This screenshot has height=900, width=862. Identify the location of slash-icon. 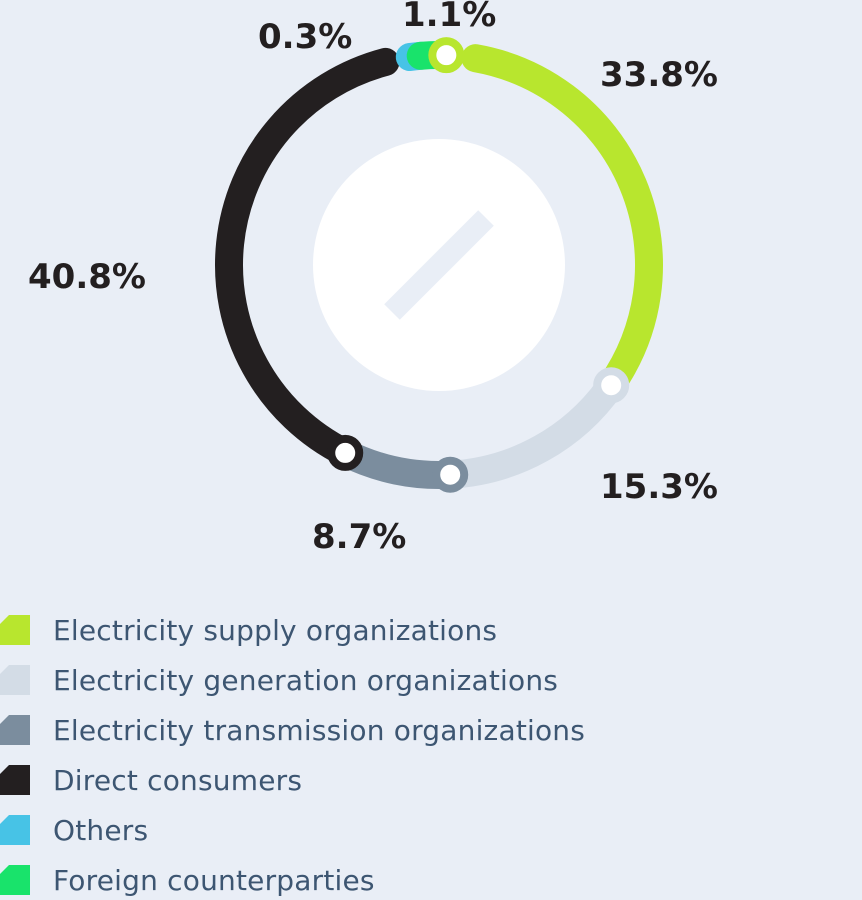
(439, 265).